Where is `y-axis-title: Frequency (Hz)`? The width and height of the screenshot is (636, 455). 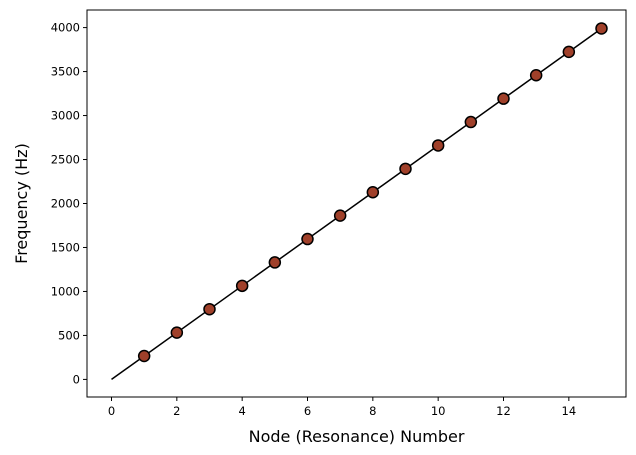
y-axis-title: Frequency (Hz) is located at coordinates (21, 203).